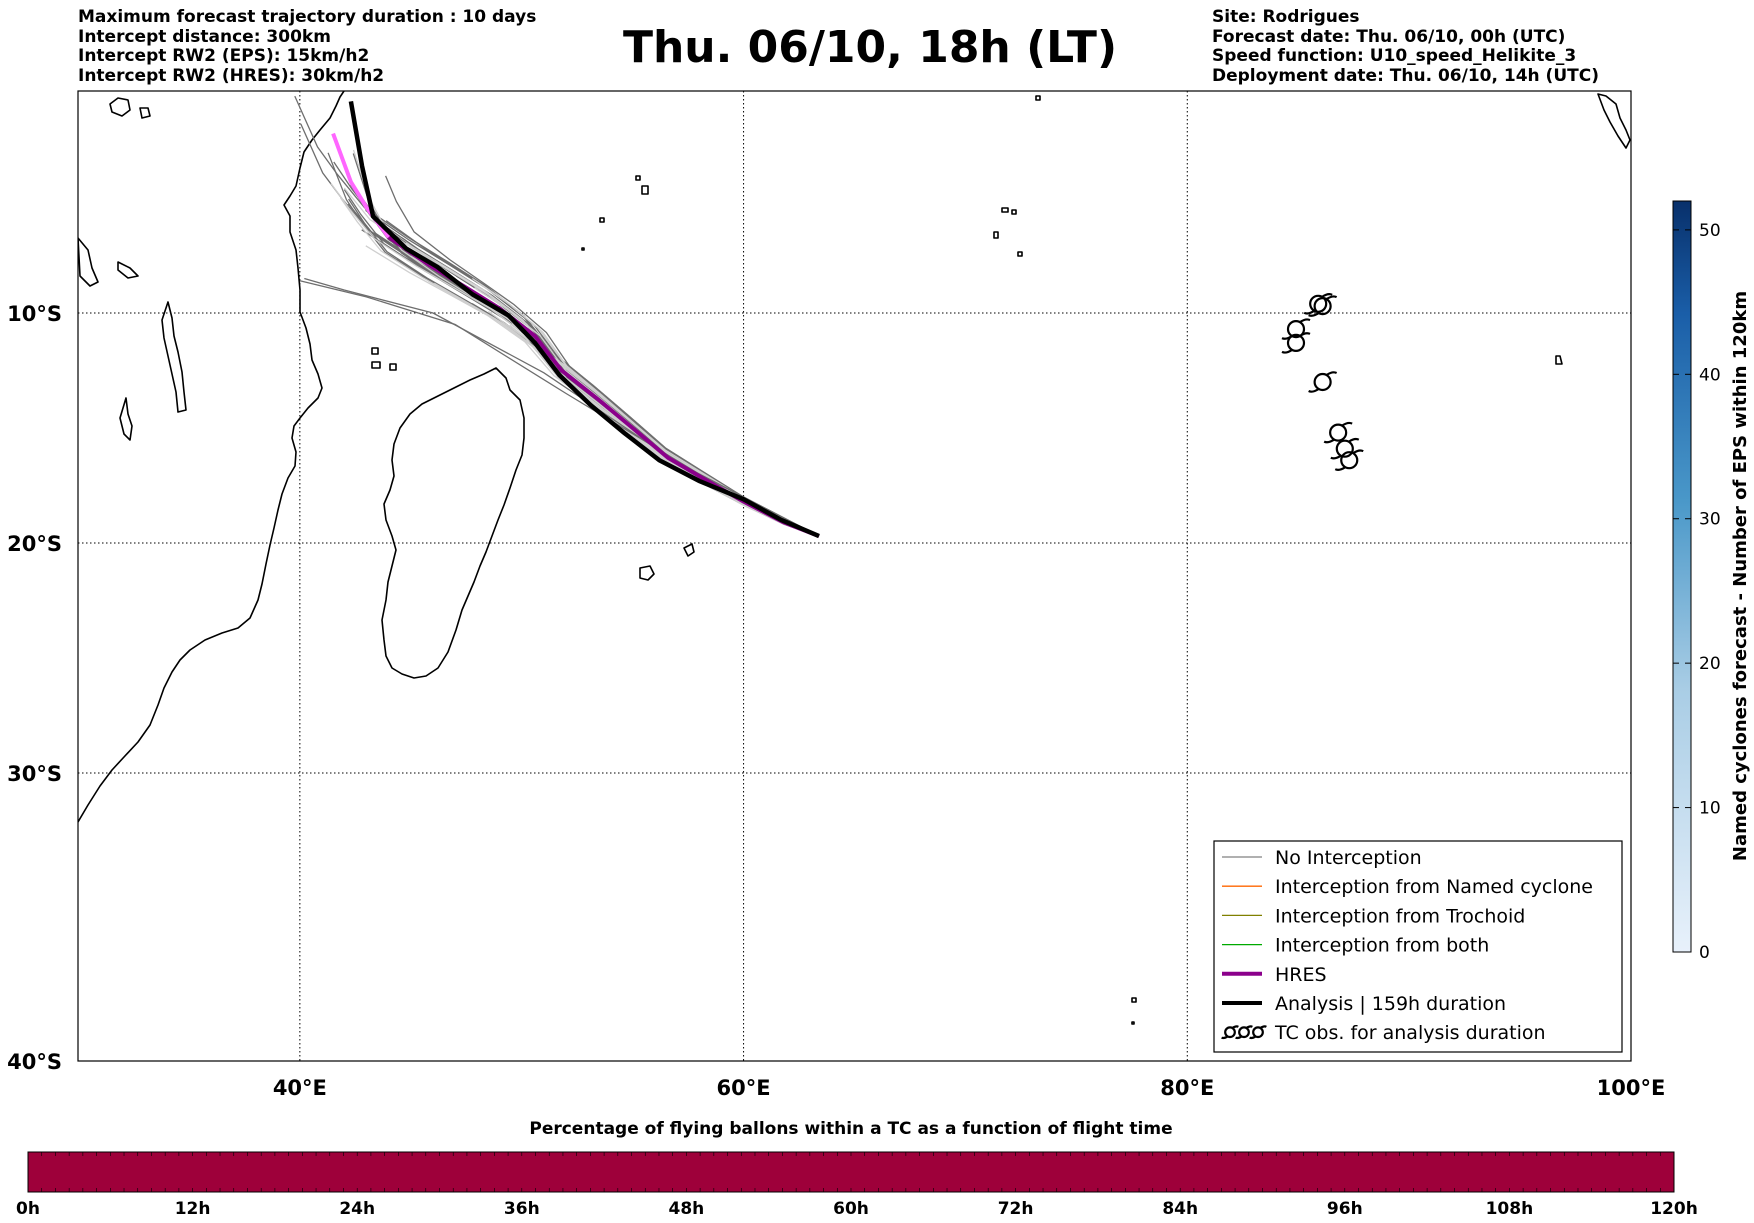 The image size is (1754, 1223). I want to click on info-line-intercept-eps: Intercept RW2 (EPS): 15km/h2, so click(224, 56).